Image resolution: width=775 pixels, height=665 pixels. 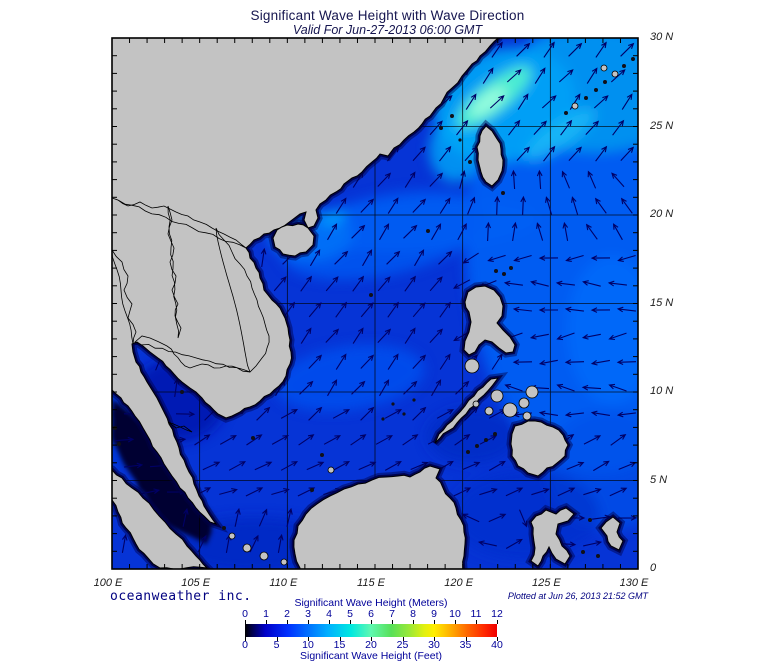 I want to click on lat-label: 25 N, so click(x=662, y=125).